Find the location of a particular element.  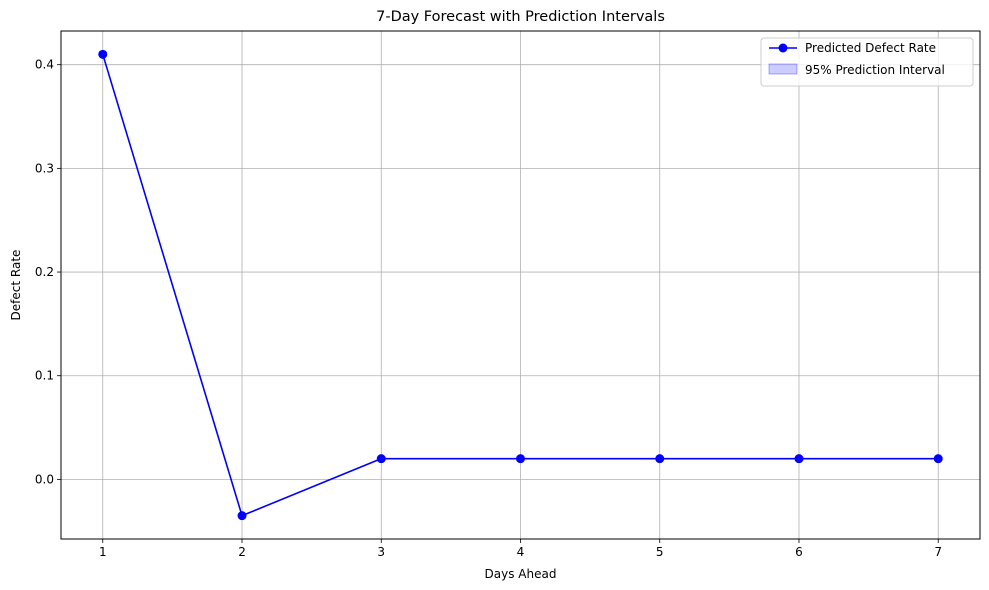

y-tick-label: 0.4 is located at coordinates (44, 65).